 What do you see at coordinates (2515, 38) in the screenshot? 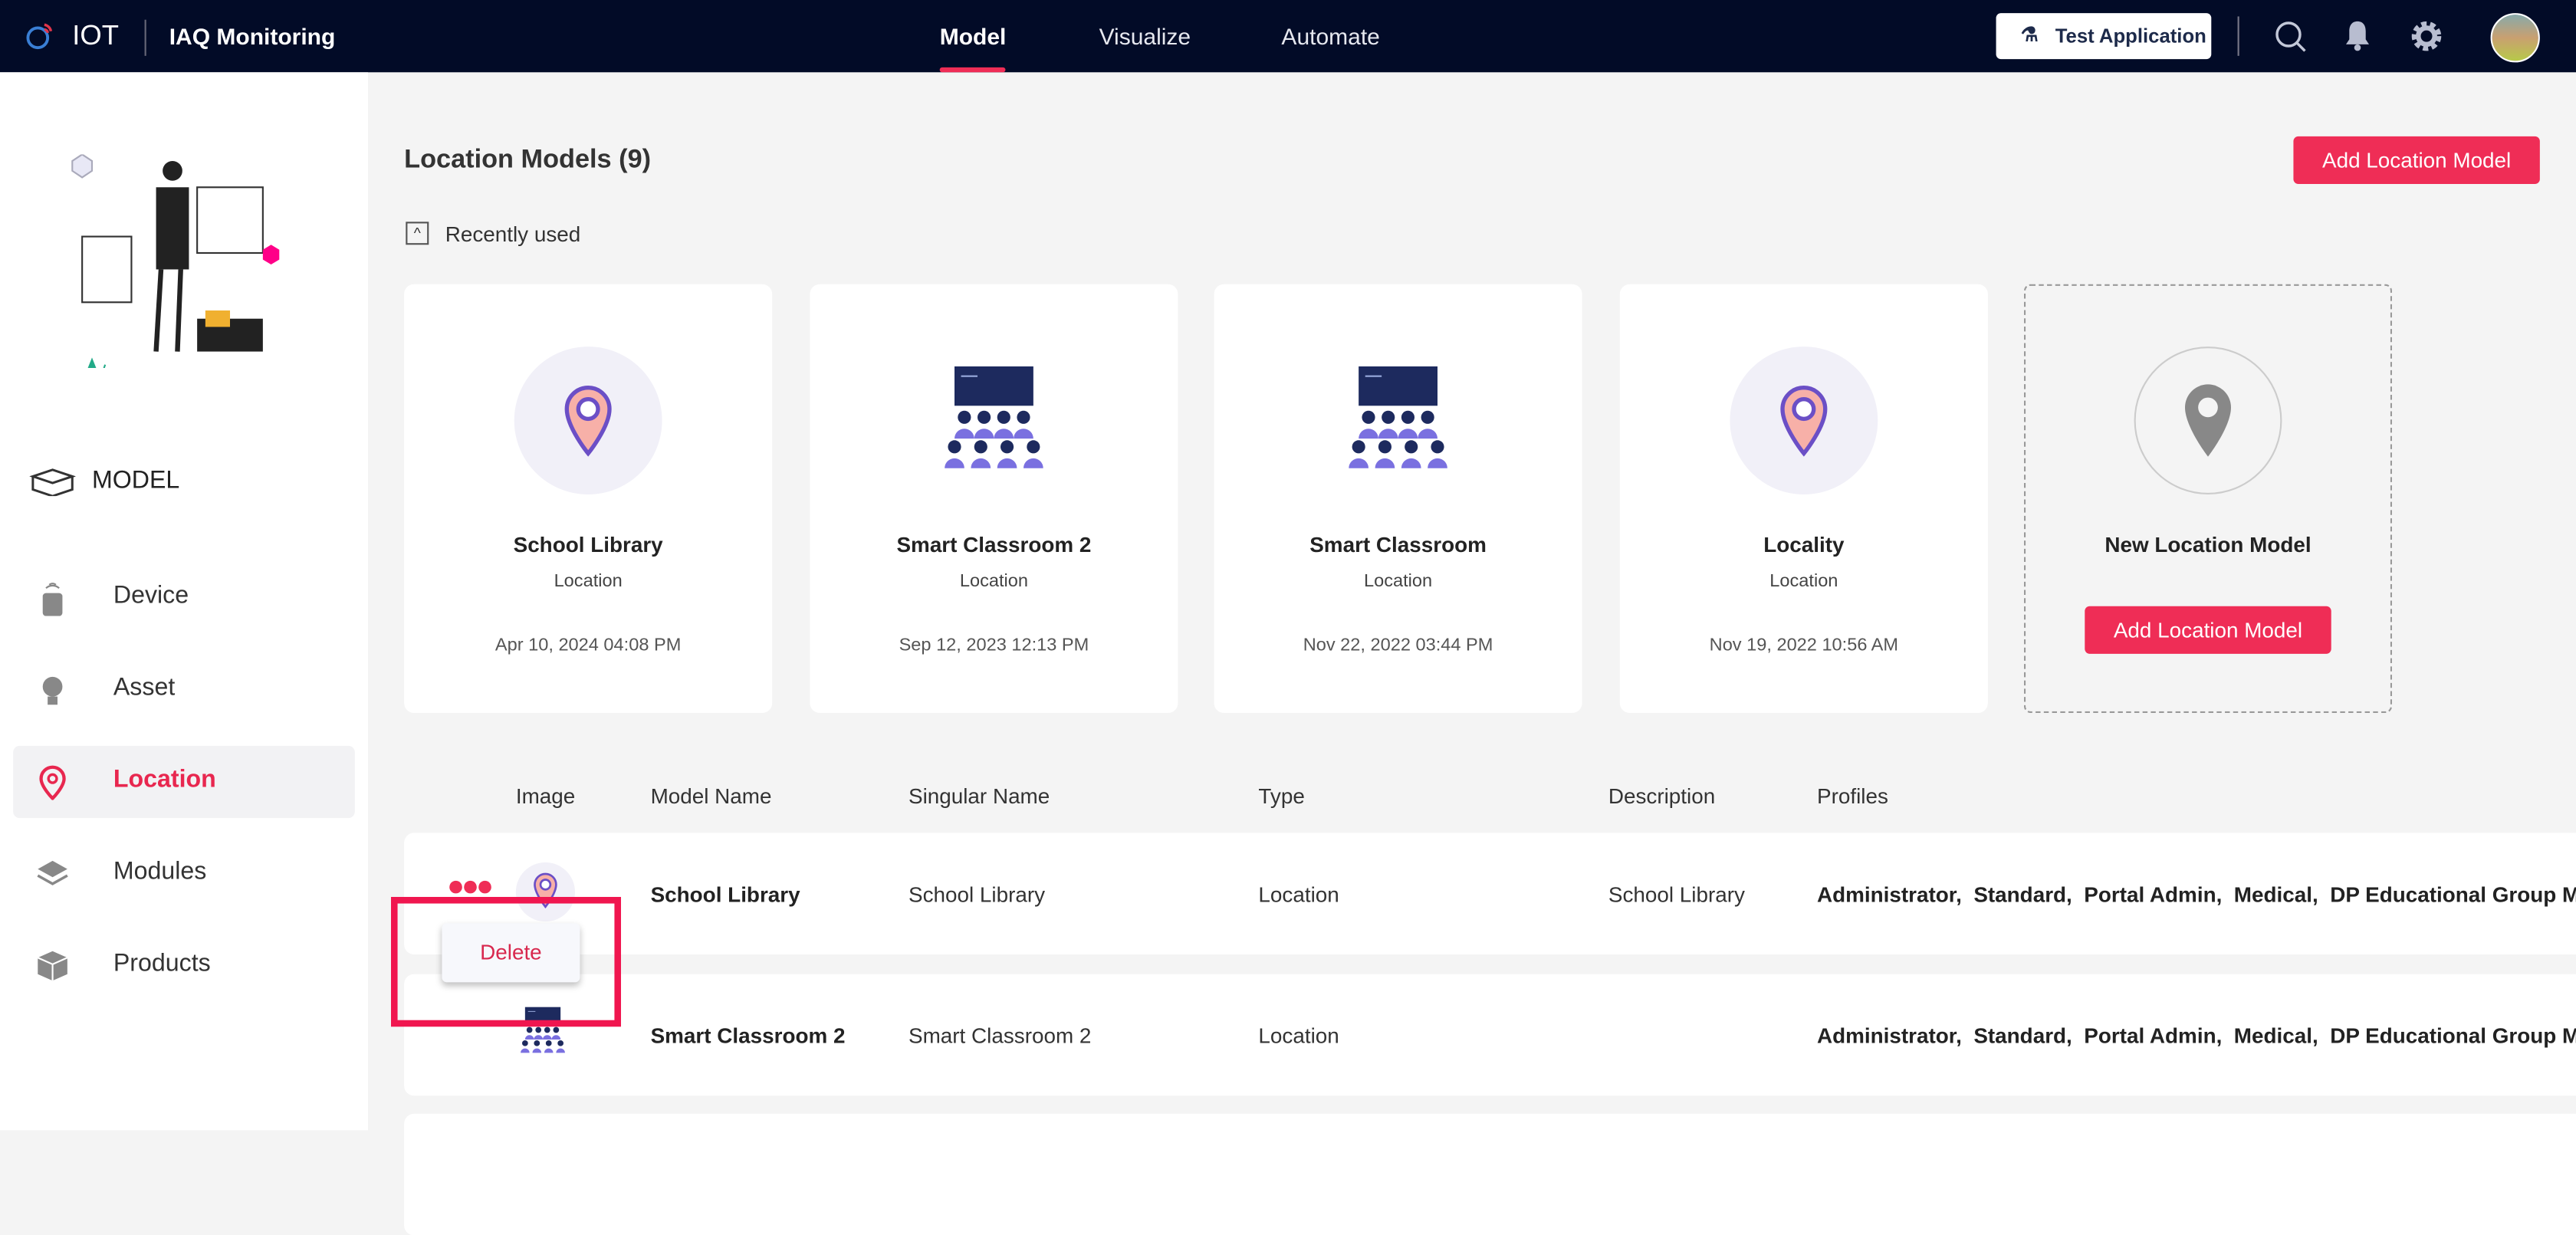
I see `avatar` at bounding box center [2515, 38].